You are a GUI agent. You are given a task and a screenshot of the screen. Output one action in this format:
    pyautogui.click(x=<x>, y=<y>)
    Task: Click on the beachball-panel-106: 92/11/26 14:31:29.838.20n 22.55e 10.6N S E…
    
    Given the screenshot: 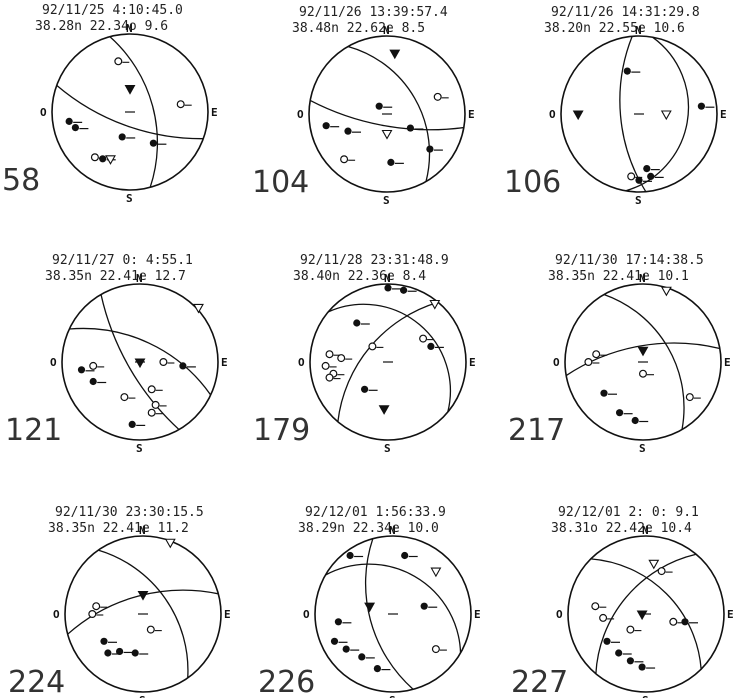 What is the action you would take?
    pyautogui.click(x=615, y=106)
    